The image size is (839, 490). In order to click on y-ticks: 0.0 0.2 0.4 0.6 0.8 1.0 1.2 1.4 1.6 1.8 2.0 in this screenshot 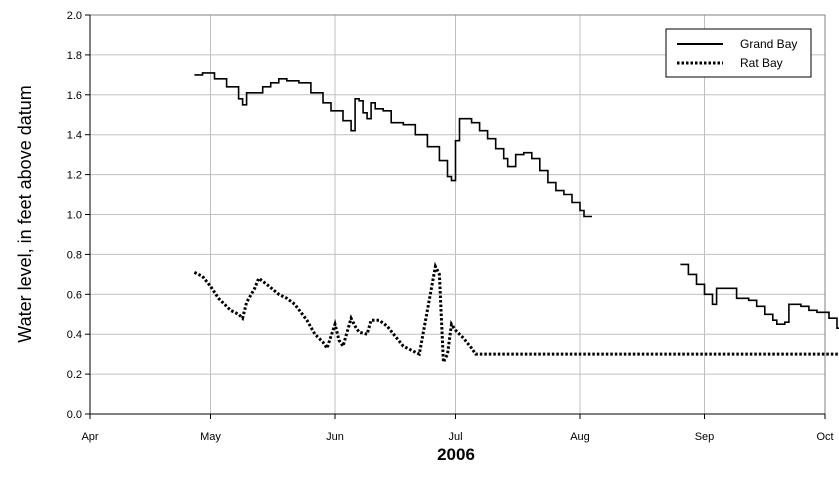, I will do `click(78, 215)`.